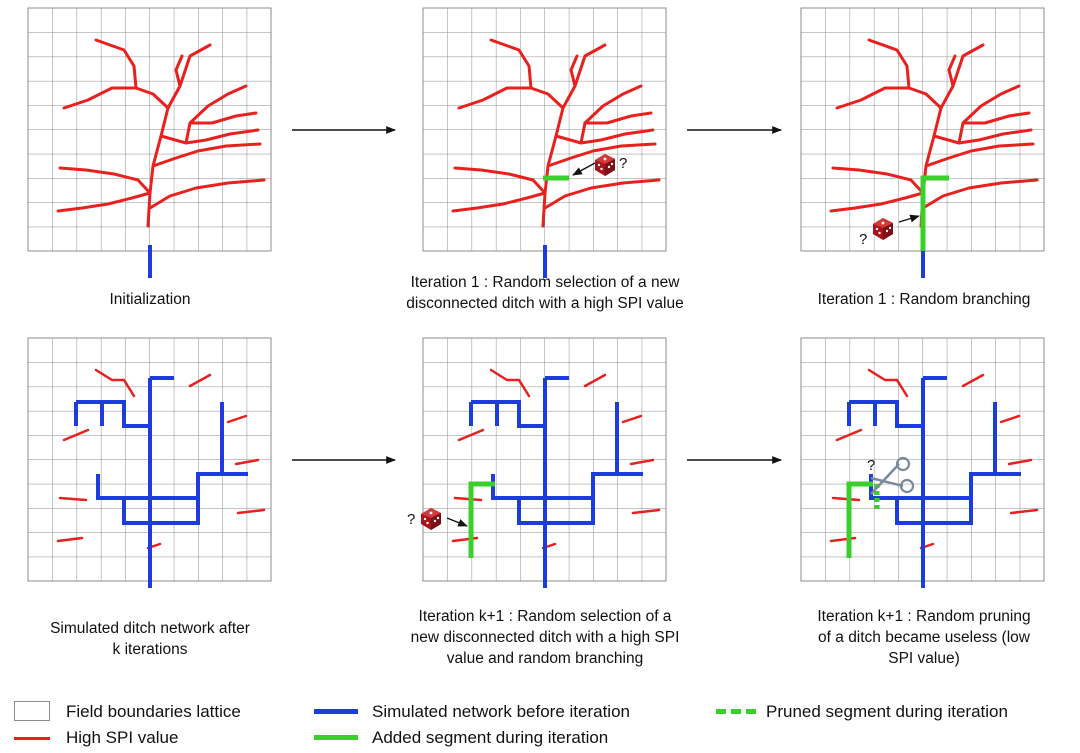 This screenshot has width=1080, height=753. Describe the element at coordinates (149, 463) in the screenshot. I see `panel-after-k-iterations` at that location.